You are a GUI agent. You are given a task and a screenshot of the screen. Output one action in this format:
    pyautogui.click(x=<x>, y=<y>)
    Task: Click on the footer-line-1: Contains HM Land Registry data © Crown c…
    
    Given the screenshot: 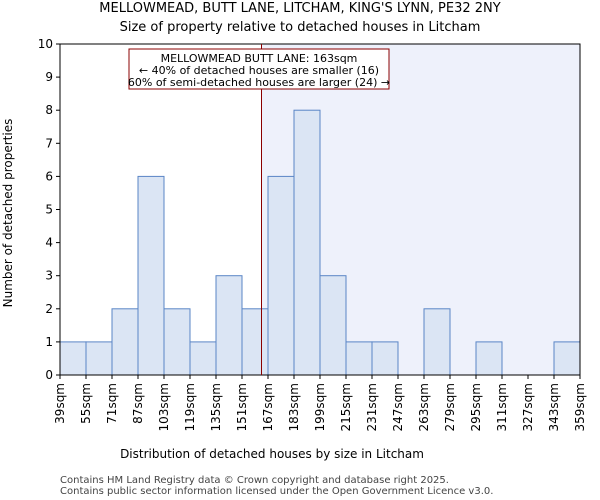 What is the action you would take?
    pyautogui.click(x=254, y=480)
    